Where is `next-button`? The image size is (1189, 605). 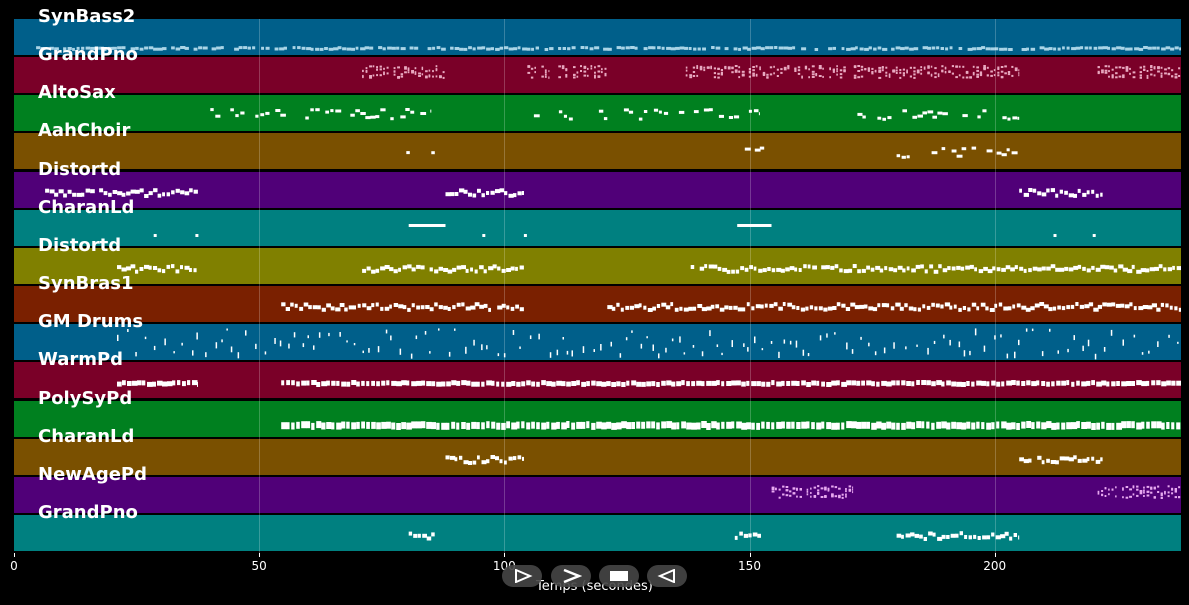 next-button is located at coordinates (571, 576).